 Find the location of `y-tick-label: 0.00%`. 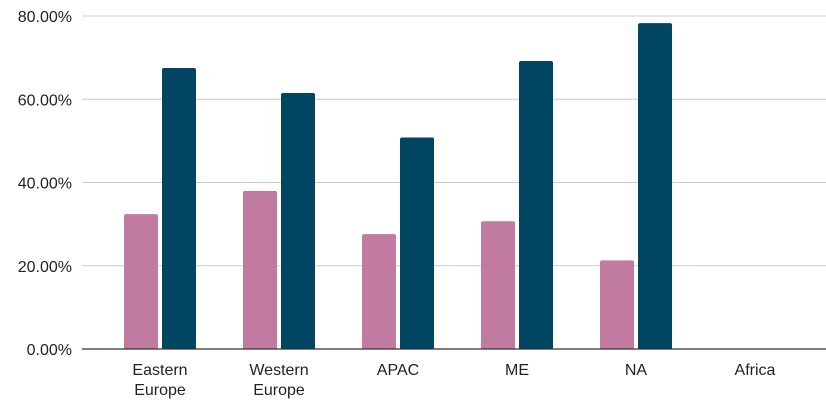

y-tick-label: 0.00% is located at coordinates (49, 350).